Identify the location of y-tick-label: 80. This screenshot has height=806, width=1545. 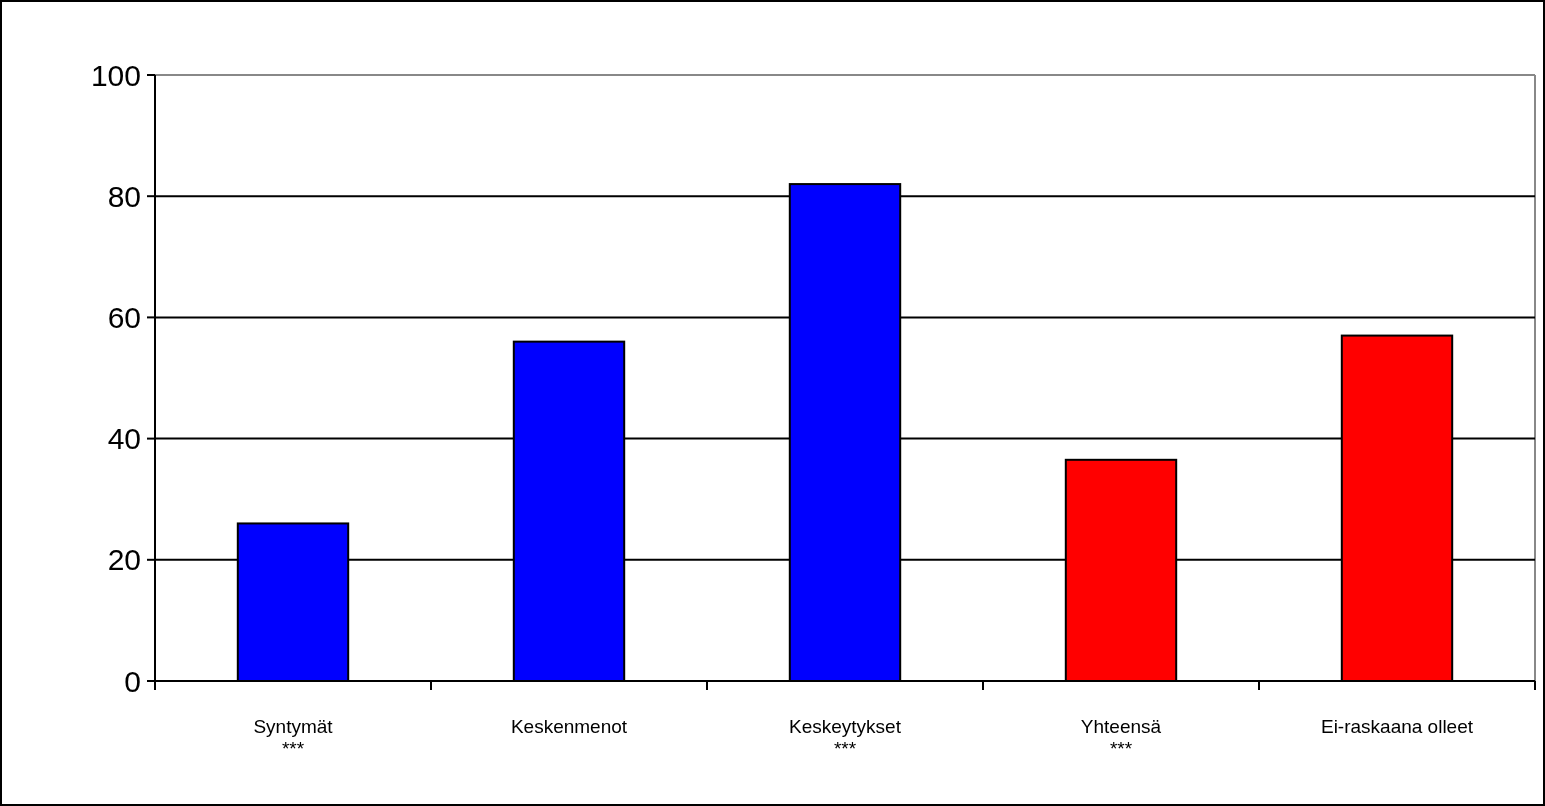
(124, 196).